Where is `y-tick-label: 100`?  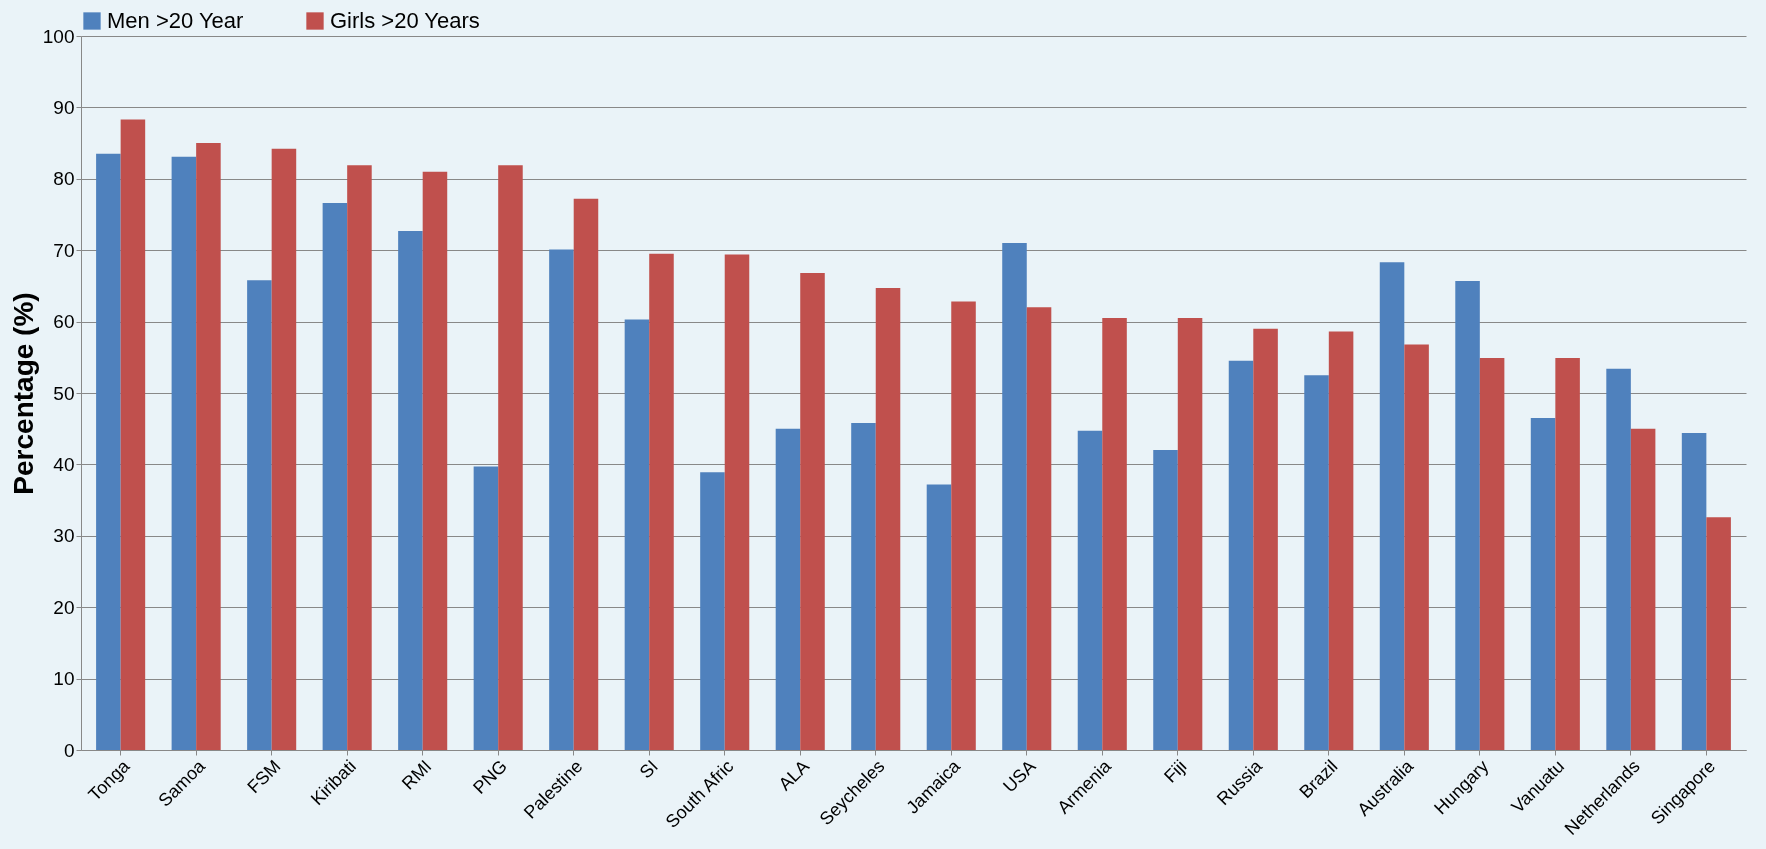 y-tick-label: 100 is located at coordinates (58, 36).